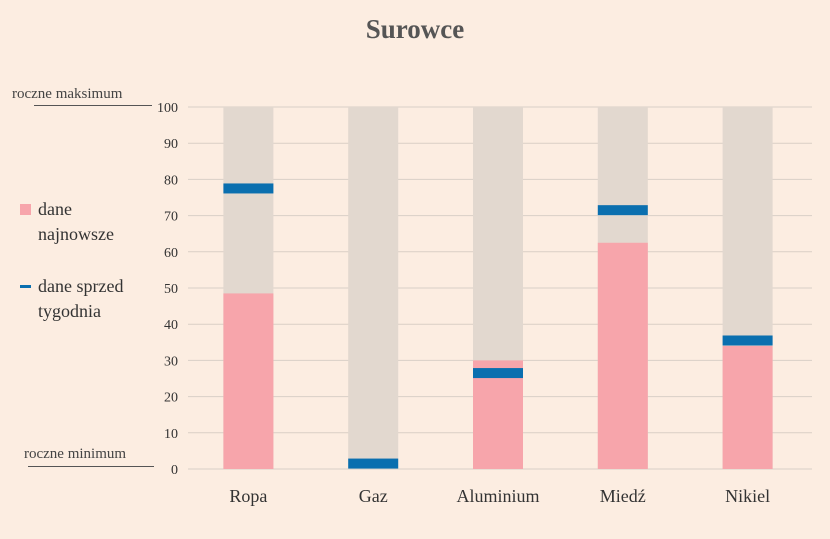 Image resolution: width=830 pixels, height=539 pixels. What do you see at coordinates (171, 434) in the screenshot?
I see `y-tick-label: 10` at bounding box center [171, 434].